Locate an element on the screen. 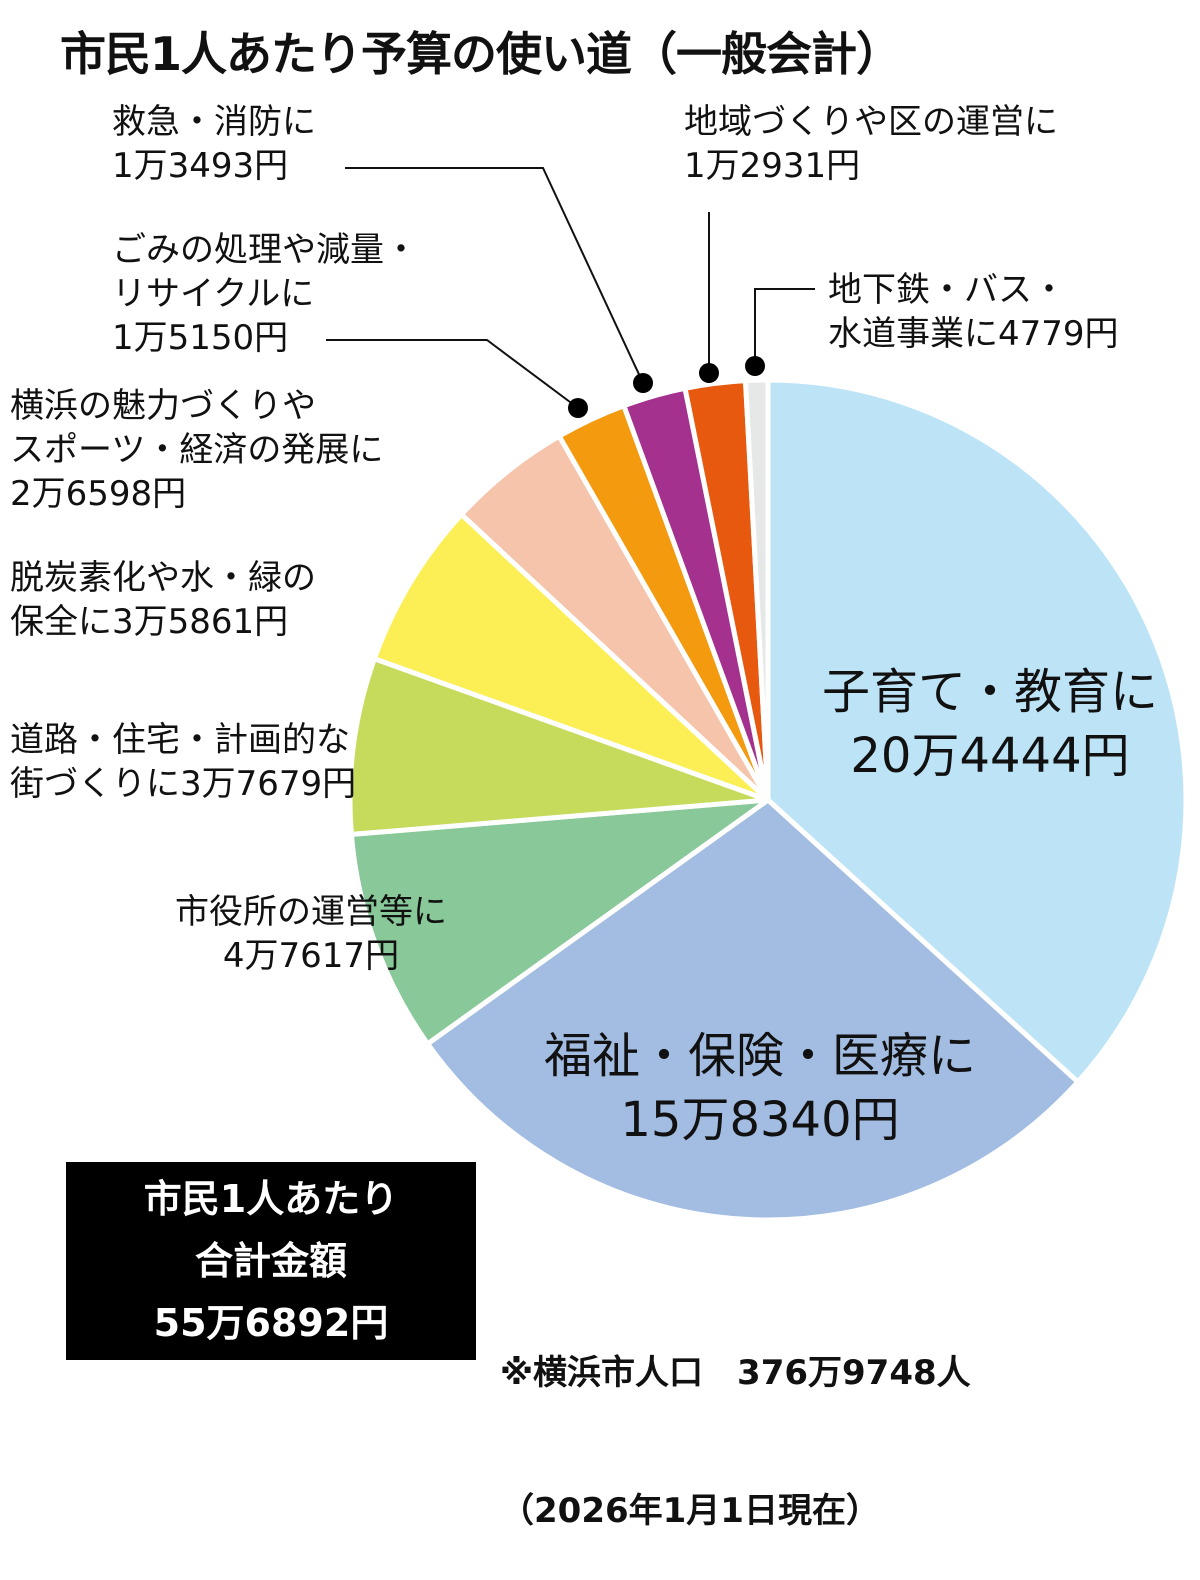 The height and width of the screenshot is (1580, 1200). label-kyukyu: 救急・消防に 1万3493円 is located at coordinates (214, 144).